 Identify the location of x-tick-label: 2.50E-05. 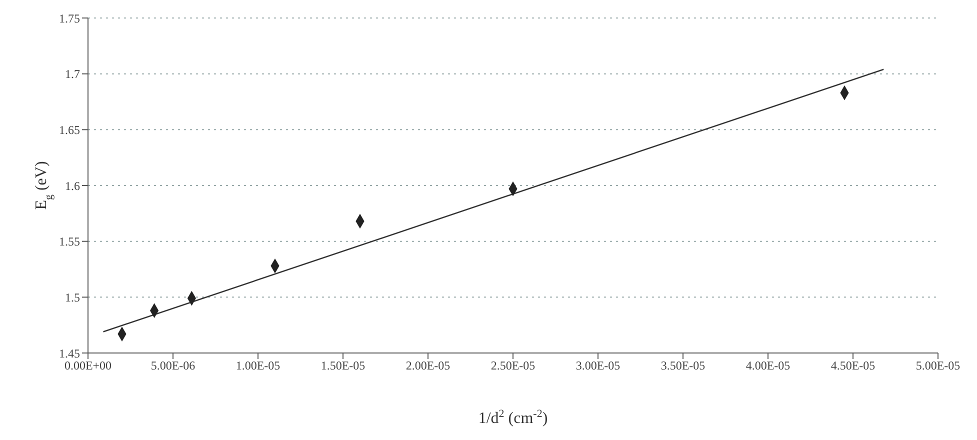
(513, 365).